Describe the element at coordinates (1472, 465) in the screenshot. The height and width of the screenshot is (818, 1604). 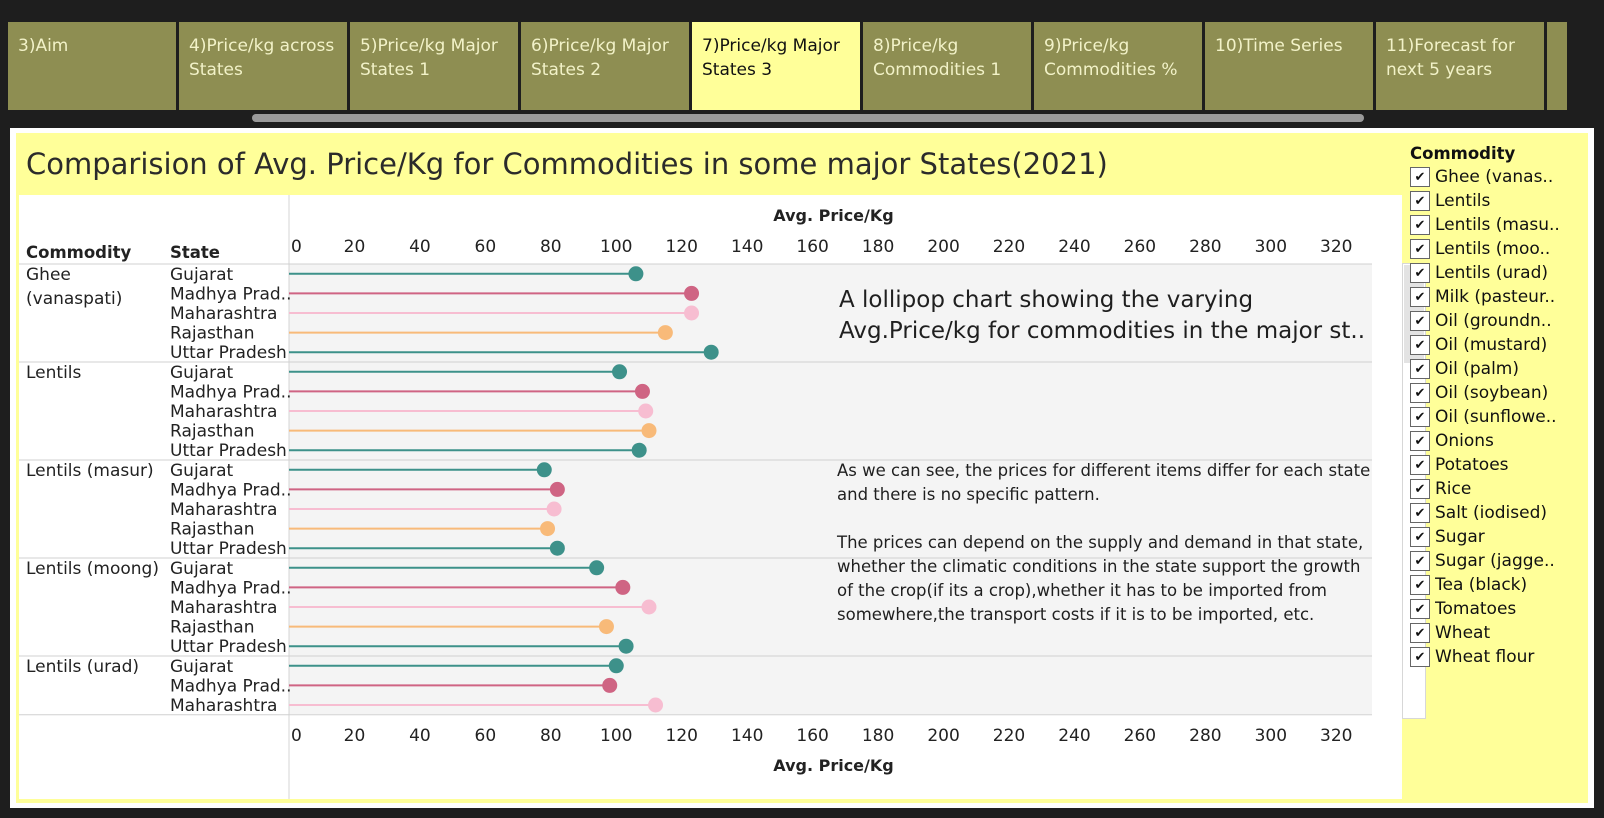
I see `commodity-filter-label: Potatoes` at that location.